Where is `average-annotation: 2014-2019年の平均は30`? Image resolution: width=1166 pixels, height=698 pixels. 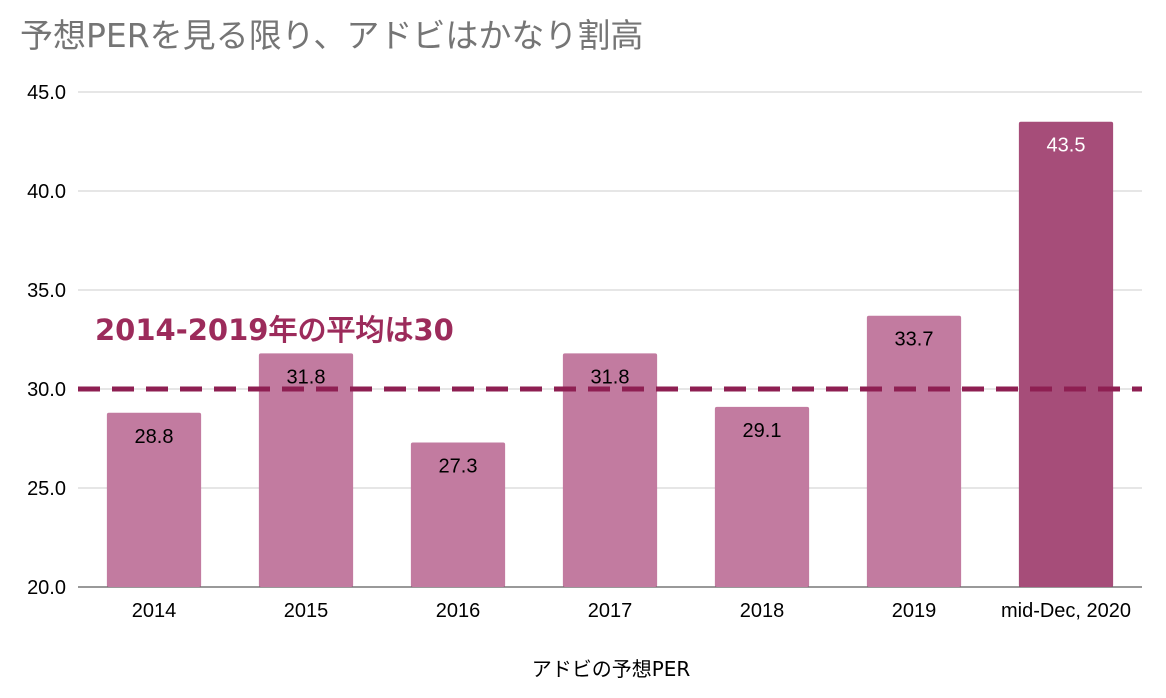 average-annotation: 2014-2019年の平均は30 is located at coordinates (274, 330).